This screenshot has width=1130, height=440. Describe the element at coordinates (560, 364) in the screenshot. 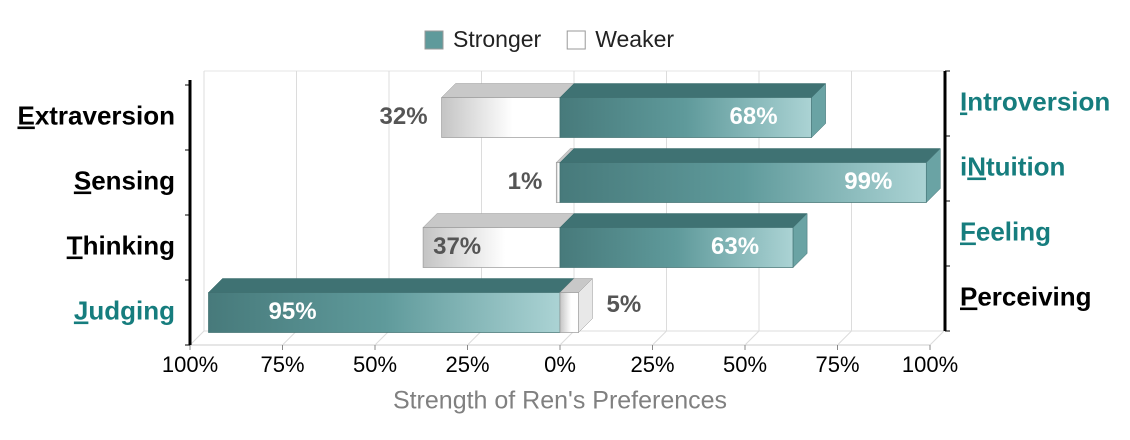

I see `x-tick-label: 0%` at that location.